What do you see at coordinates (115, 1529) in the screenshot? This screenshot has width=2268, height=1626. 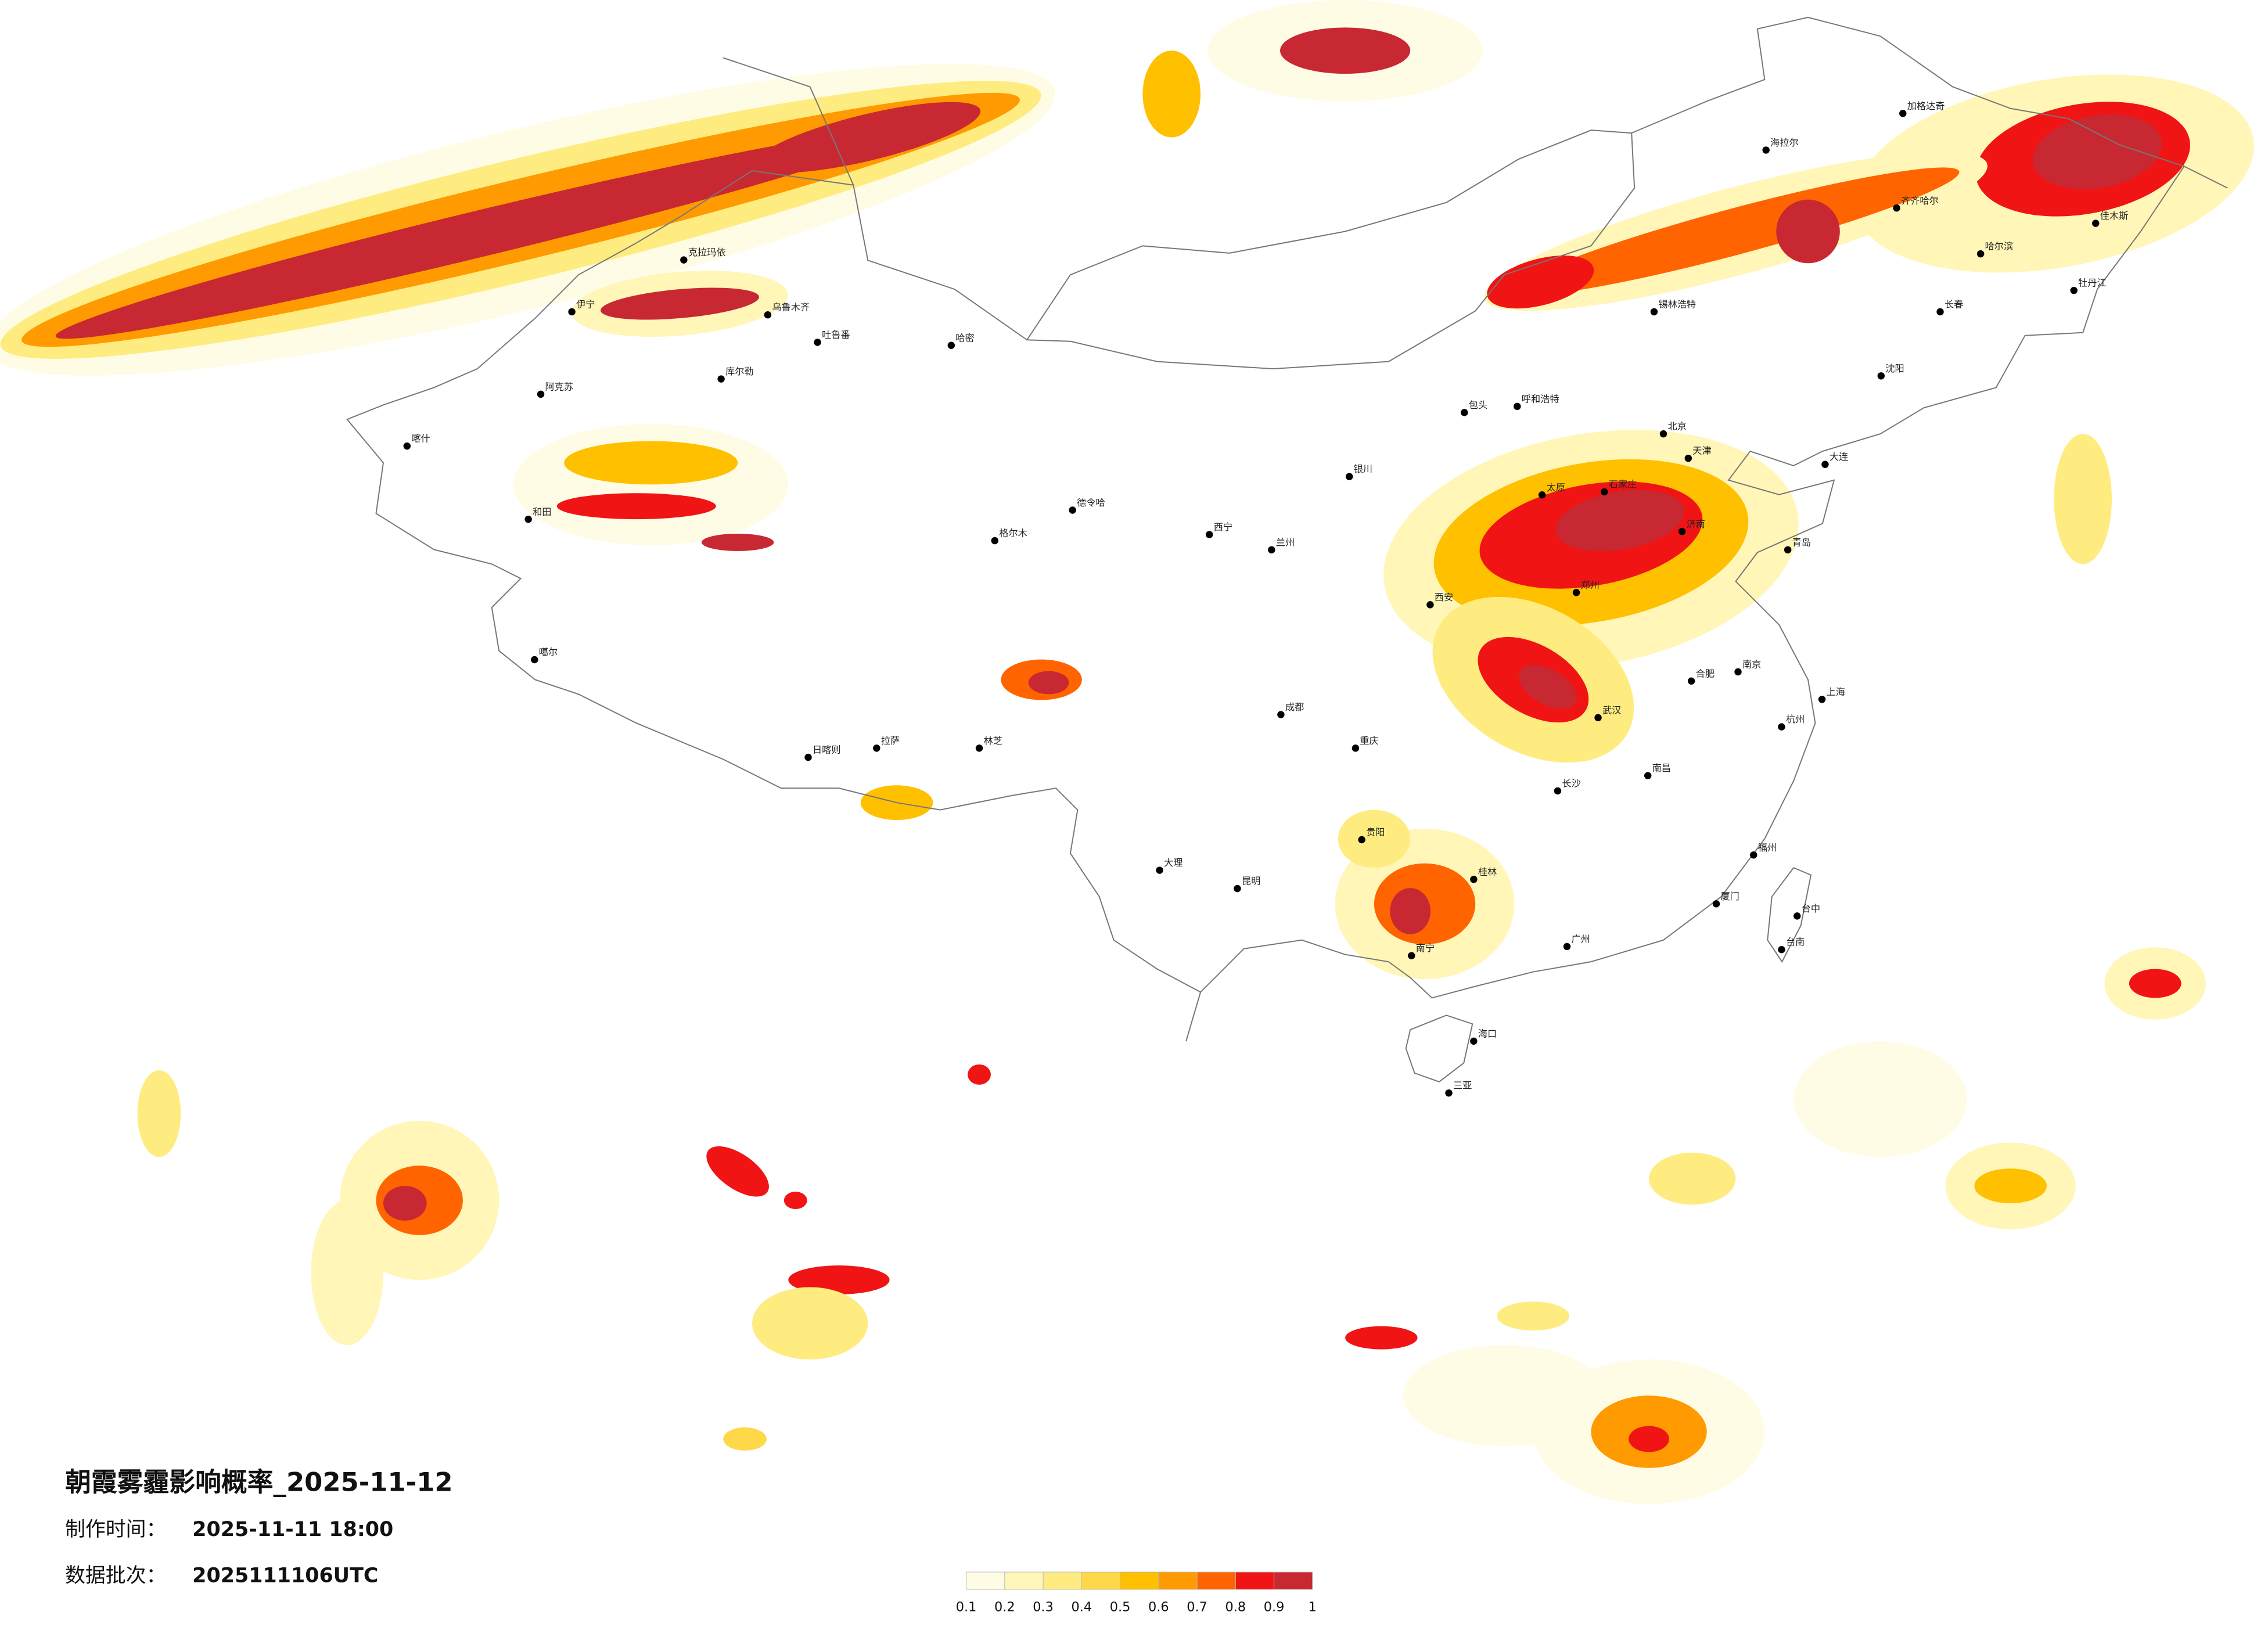 I see `production-time-label: 制作时间：` at bounding box center [115, 1529].